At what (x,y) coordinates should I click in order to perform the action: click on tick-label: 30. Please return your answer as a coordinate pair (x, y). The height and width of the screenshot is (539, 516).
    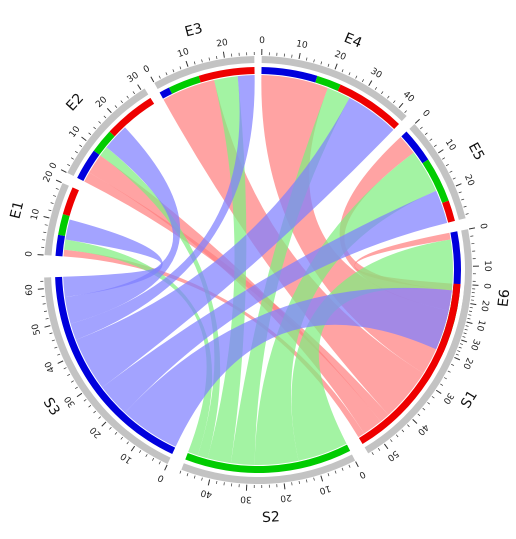
    Looking at the image, I should click on (70, 401).